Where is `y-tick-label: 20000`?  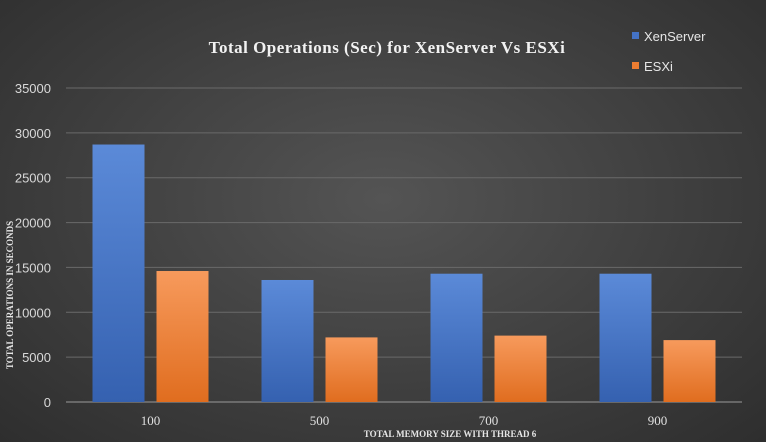
y-tick-label: 20000 is located at coordinates (33, 223).